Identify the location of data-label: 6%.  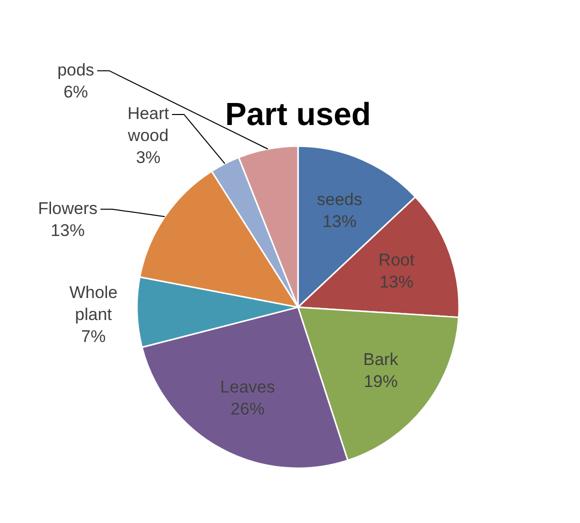
(75, 92).